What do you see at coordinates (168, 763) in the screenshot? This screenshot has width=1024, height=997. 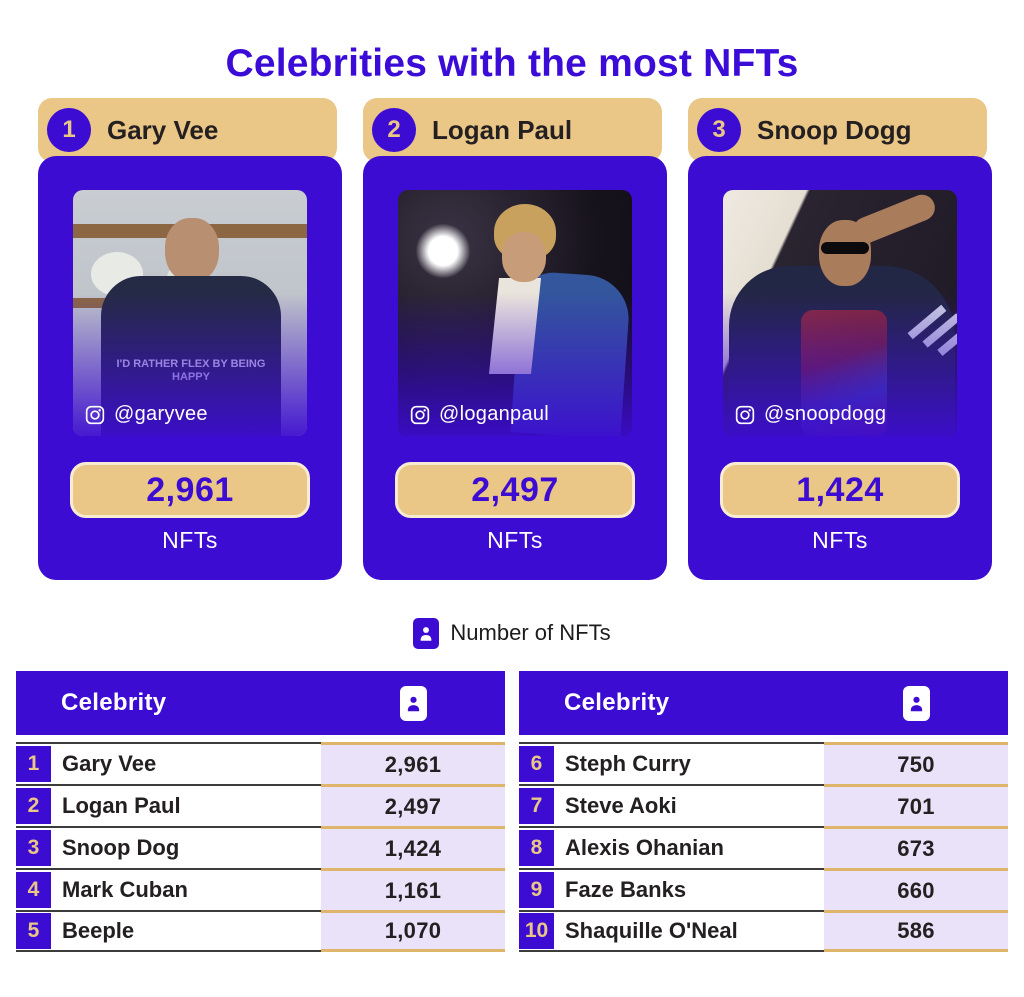 I see `celebrity-cell: 1 Gary Vee` at bounding box center [168, 763].